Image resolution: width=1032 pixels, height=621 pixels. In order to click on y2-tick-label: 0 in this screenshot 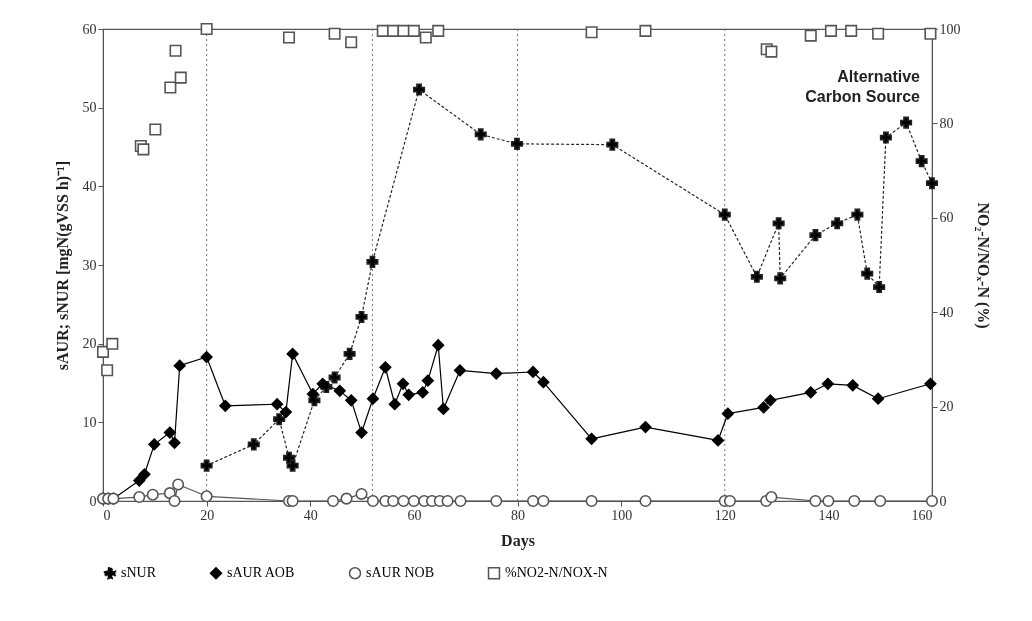, I will do `click(943, 501)`.